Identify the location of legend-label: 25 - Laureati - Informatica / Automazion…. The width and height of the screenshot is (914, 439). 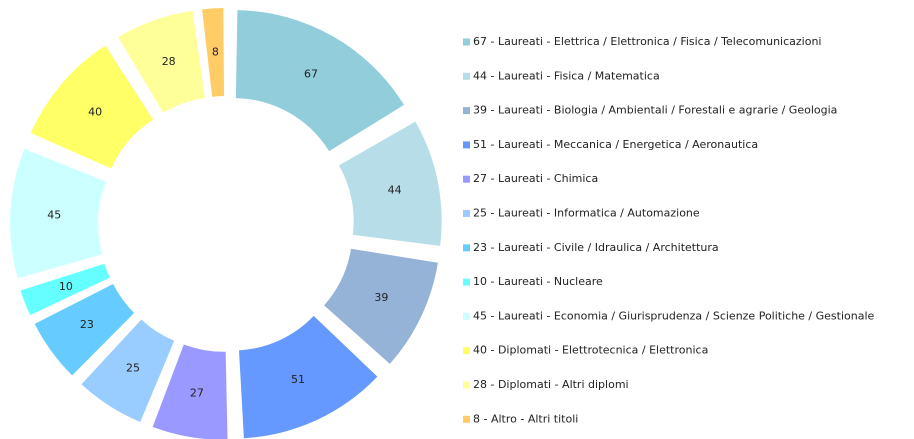
(586, 213).